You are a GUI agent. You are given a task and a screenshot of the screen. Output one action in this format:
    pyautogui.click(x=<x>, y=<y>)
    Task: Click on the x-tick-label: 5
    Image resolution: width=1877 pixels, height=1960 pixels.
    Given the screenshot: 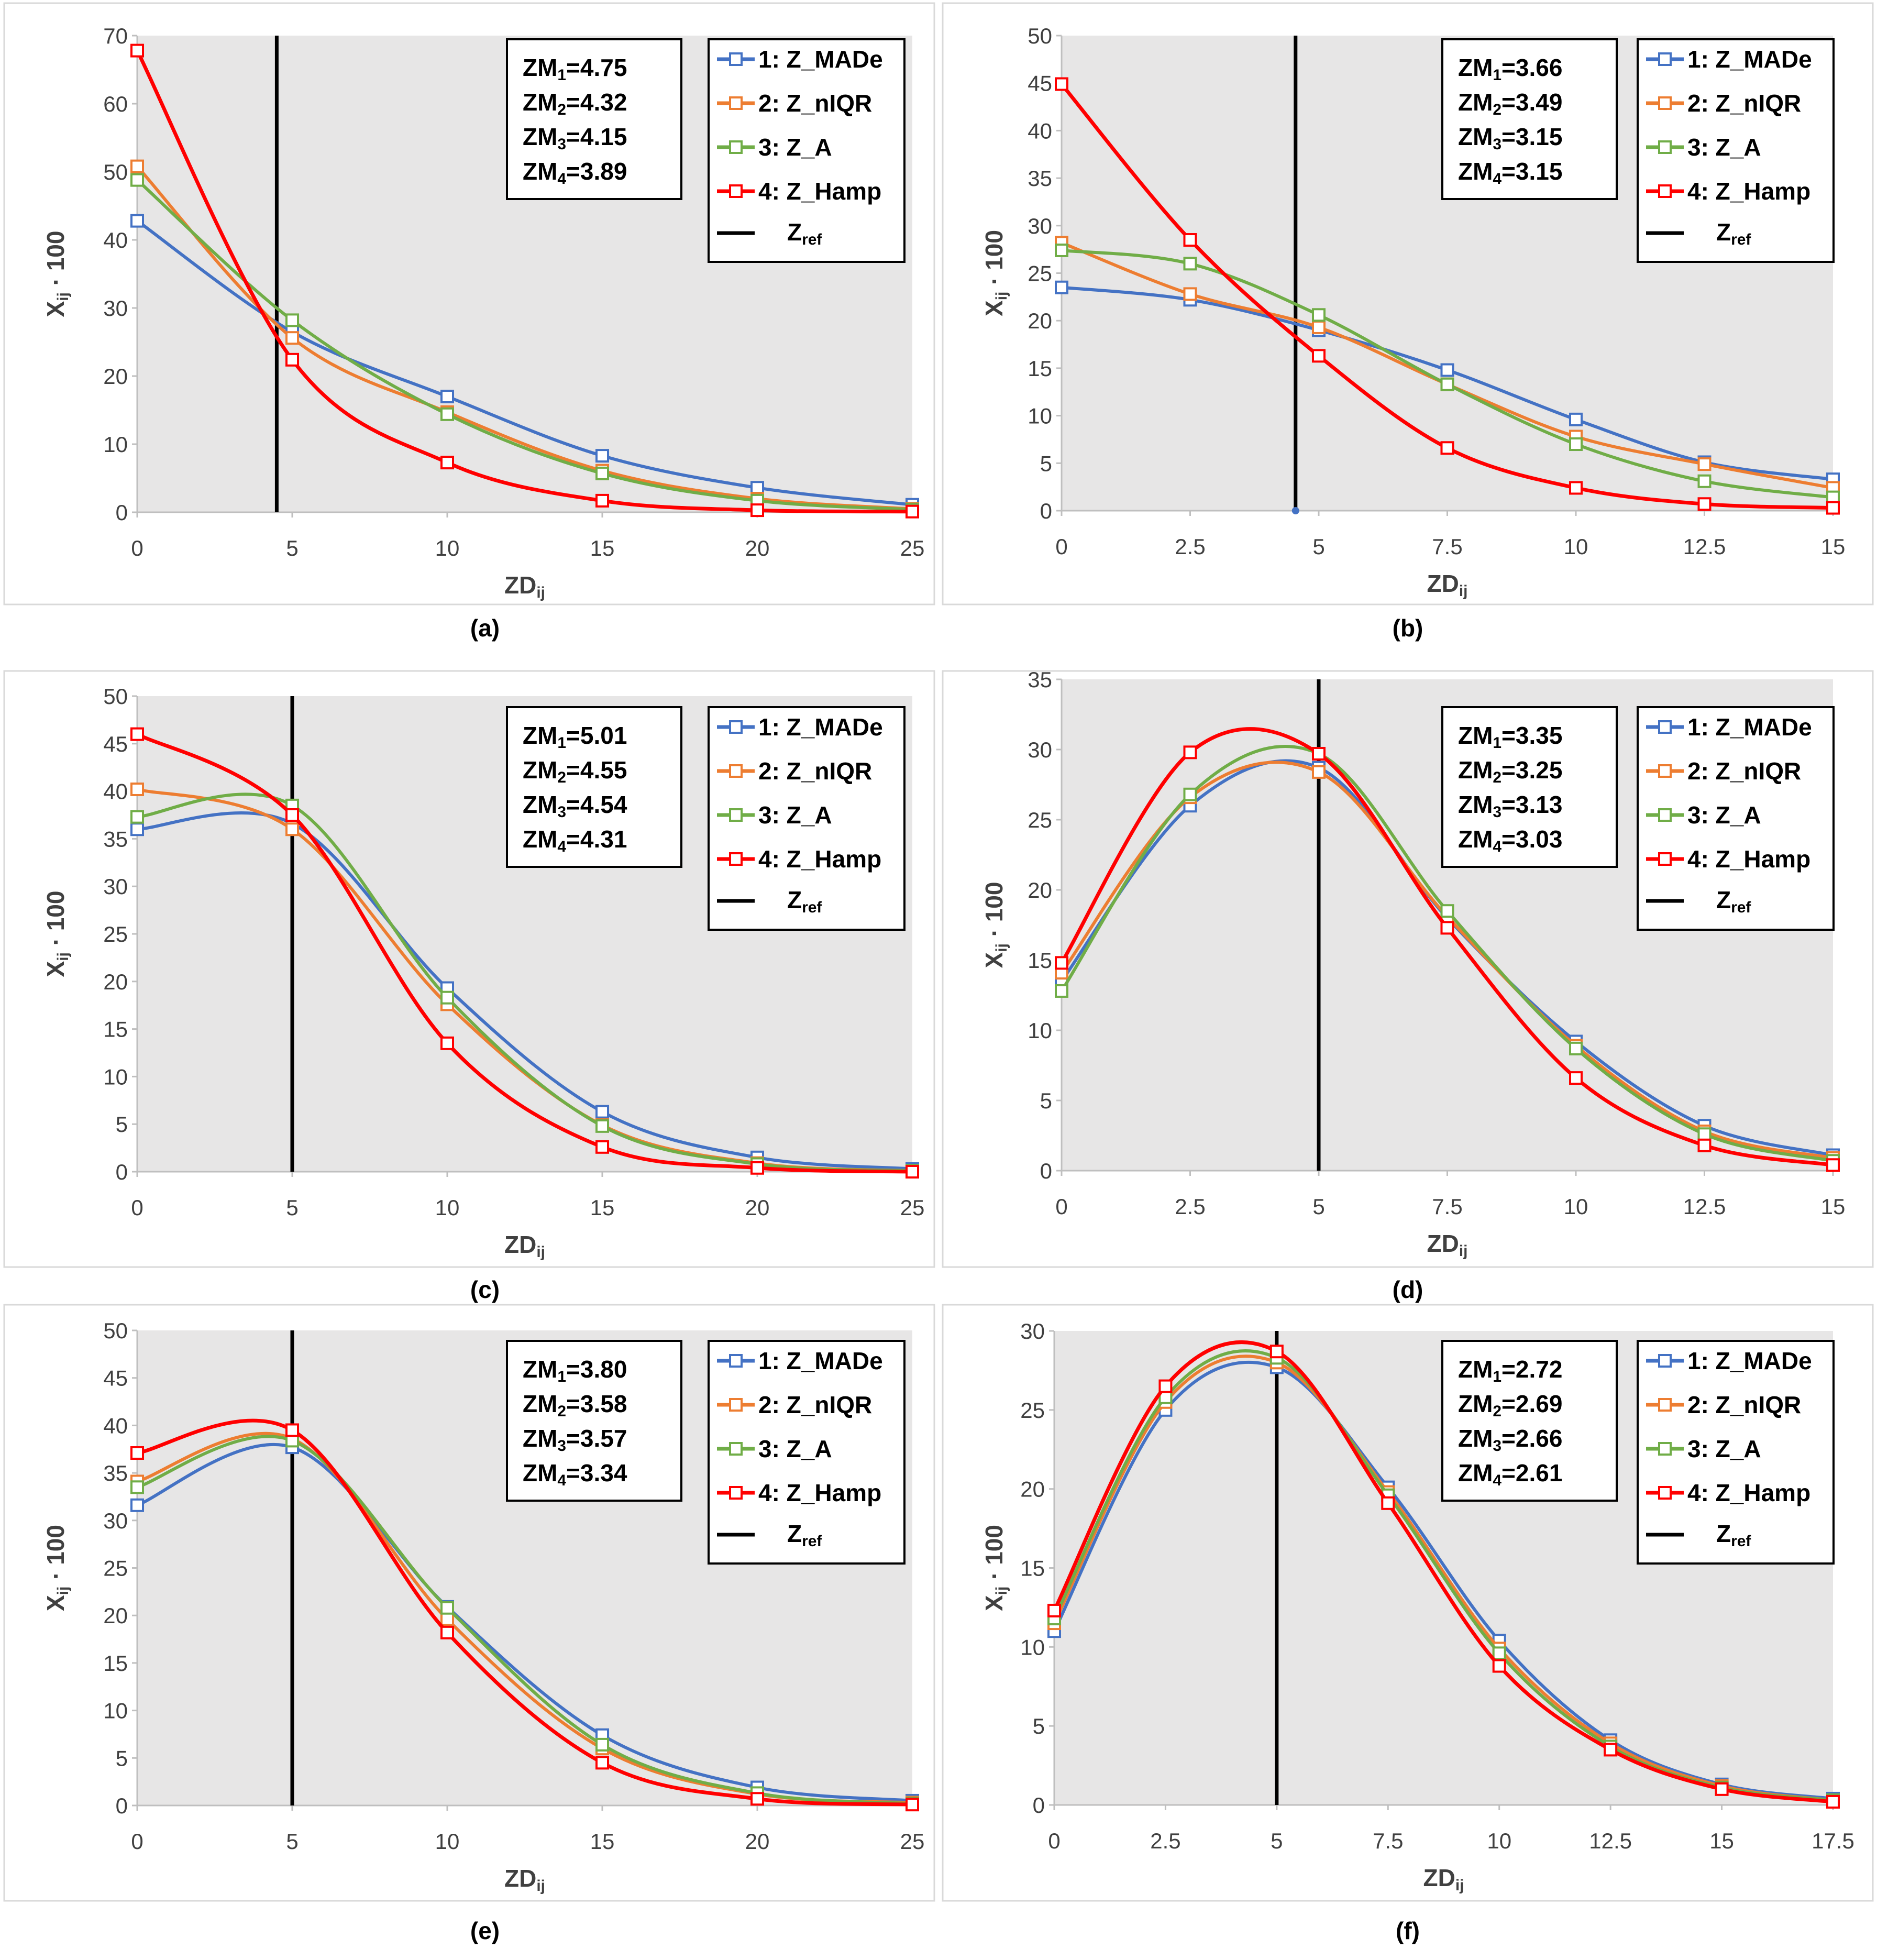 What is the action you would take?
    pyautogui.click(x=1318, y=1206)
    